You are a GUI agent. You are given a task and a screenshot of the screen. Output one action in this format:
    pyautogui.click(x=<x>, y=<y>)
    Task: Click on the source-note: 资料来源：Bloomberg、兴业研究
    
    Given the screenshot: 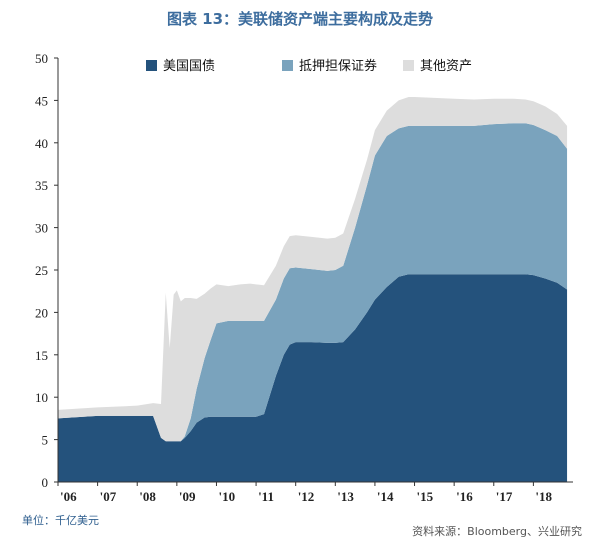 What is the action you would take?
    pyautogui.click(x=497, y=531)
    